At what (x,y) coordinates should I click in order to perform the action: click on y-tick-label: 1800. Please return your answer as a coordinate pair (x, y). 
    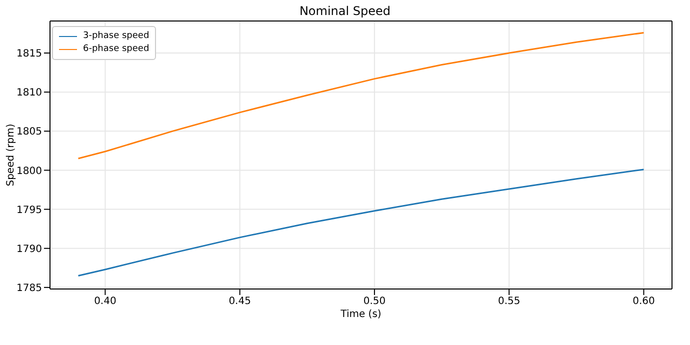
    Looking at the image, I should click on (29, 171).